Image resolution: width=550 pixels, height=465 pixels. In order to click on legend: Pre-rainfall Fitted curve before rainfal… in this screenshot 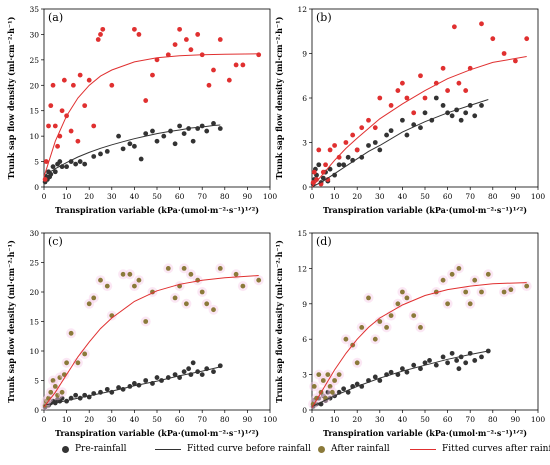, I will do `click(275, 451)`.